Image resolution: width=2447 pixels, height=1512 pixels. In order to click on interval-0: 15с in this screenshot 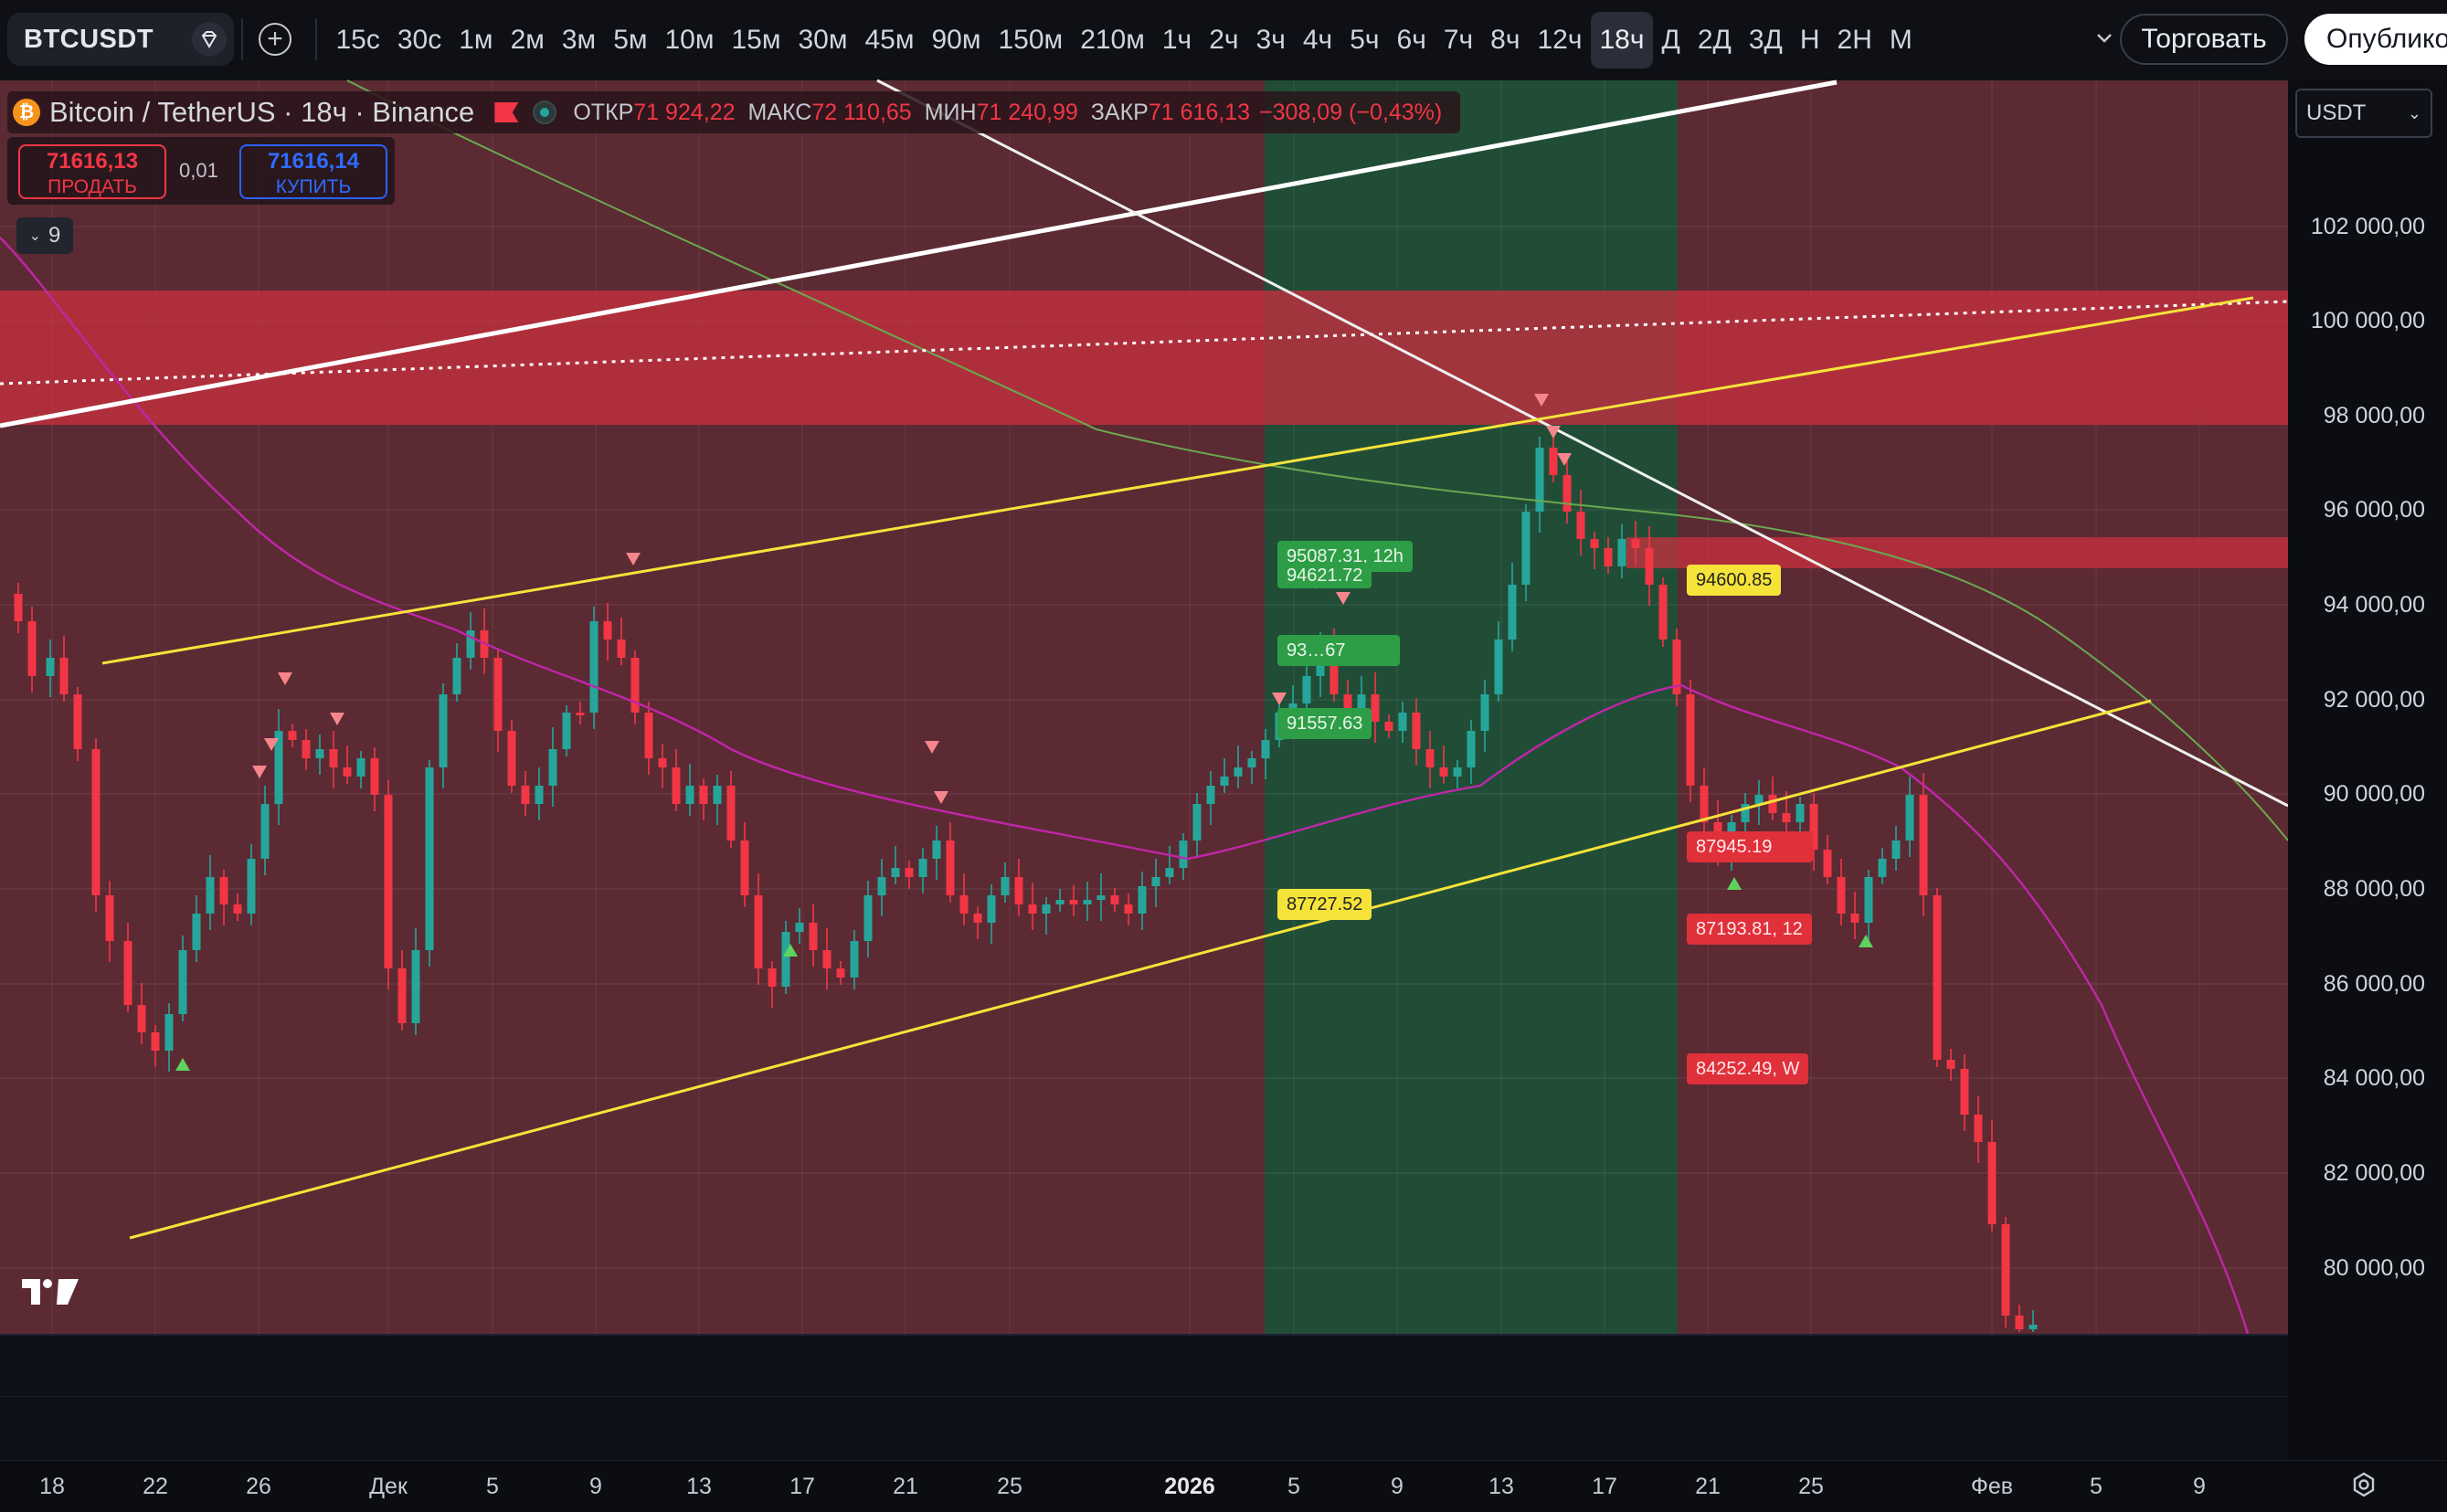, I will do `click(357, 40)`.